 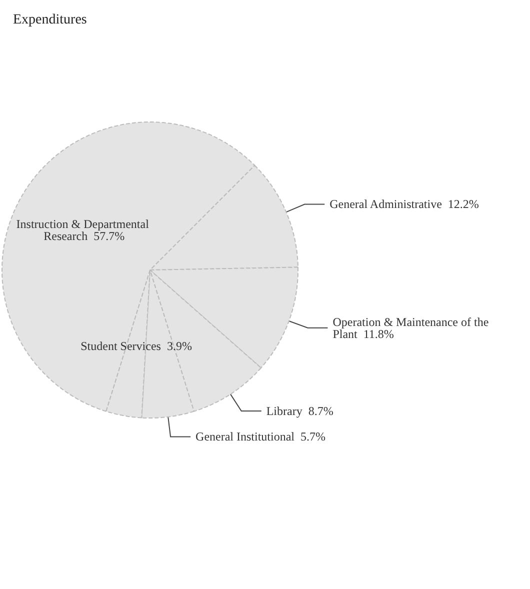 I want to click on chart-title: Expenditures, so click(x=50, y=20).